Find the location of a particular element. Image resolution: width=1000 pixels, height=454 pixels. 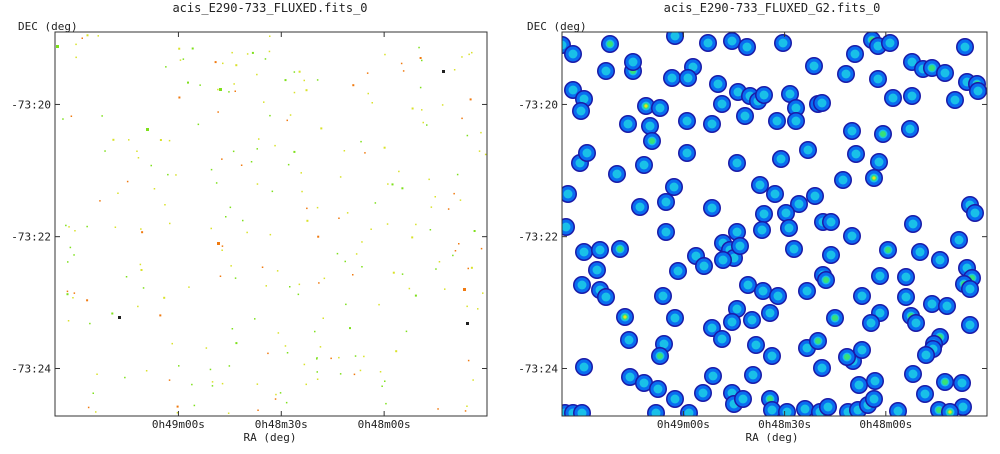

y-axis-label-left: DEC (deg) is located at coordinates (48, 26).